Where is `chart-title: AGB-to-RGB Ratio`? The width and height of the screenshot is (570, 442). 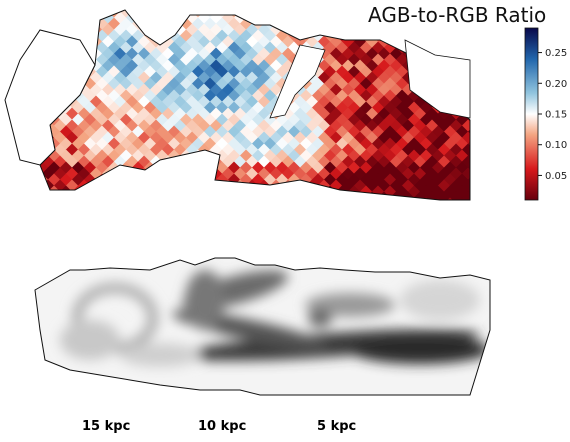
chart-title: AGB-to-RGB Ratio is located at coordinates (457, 15).